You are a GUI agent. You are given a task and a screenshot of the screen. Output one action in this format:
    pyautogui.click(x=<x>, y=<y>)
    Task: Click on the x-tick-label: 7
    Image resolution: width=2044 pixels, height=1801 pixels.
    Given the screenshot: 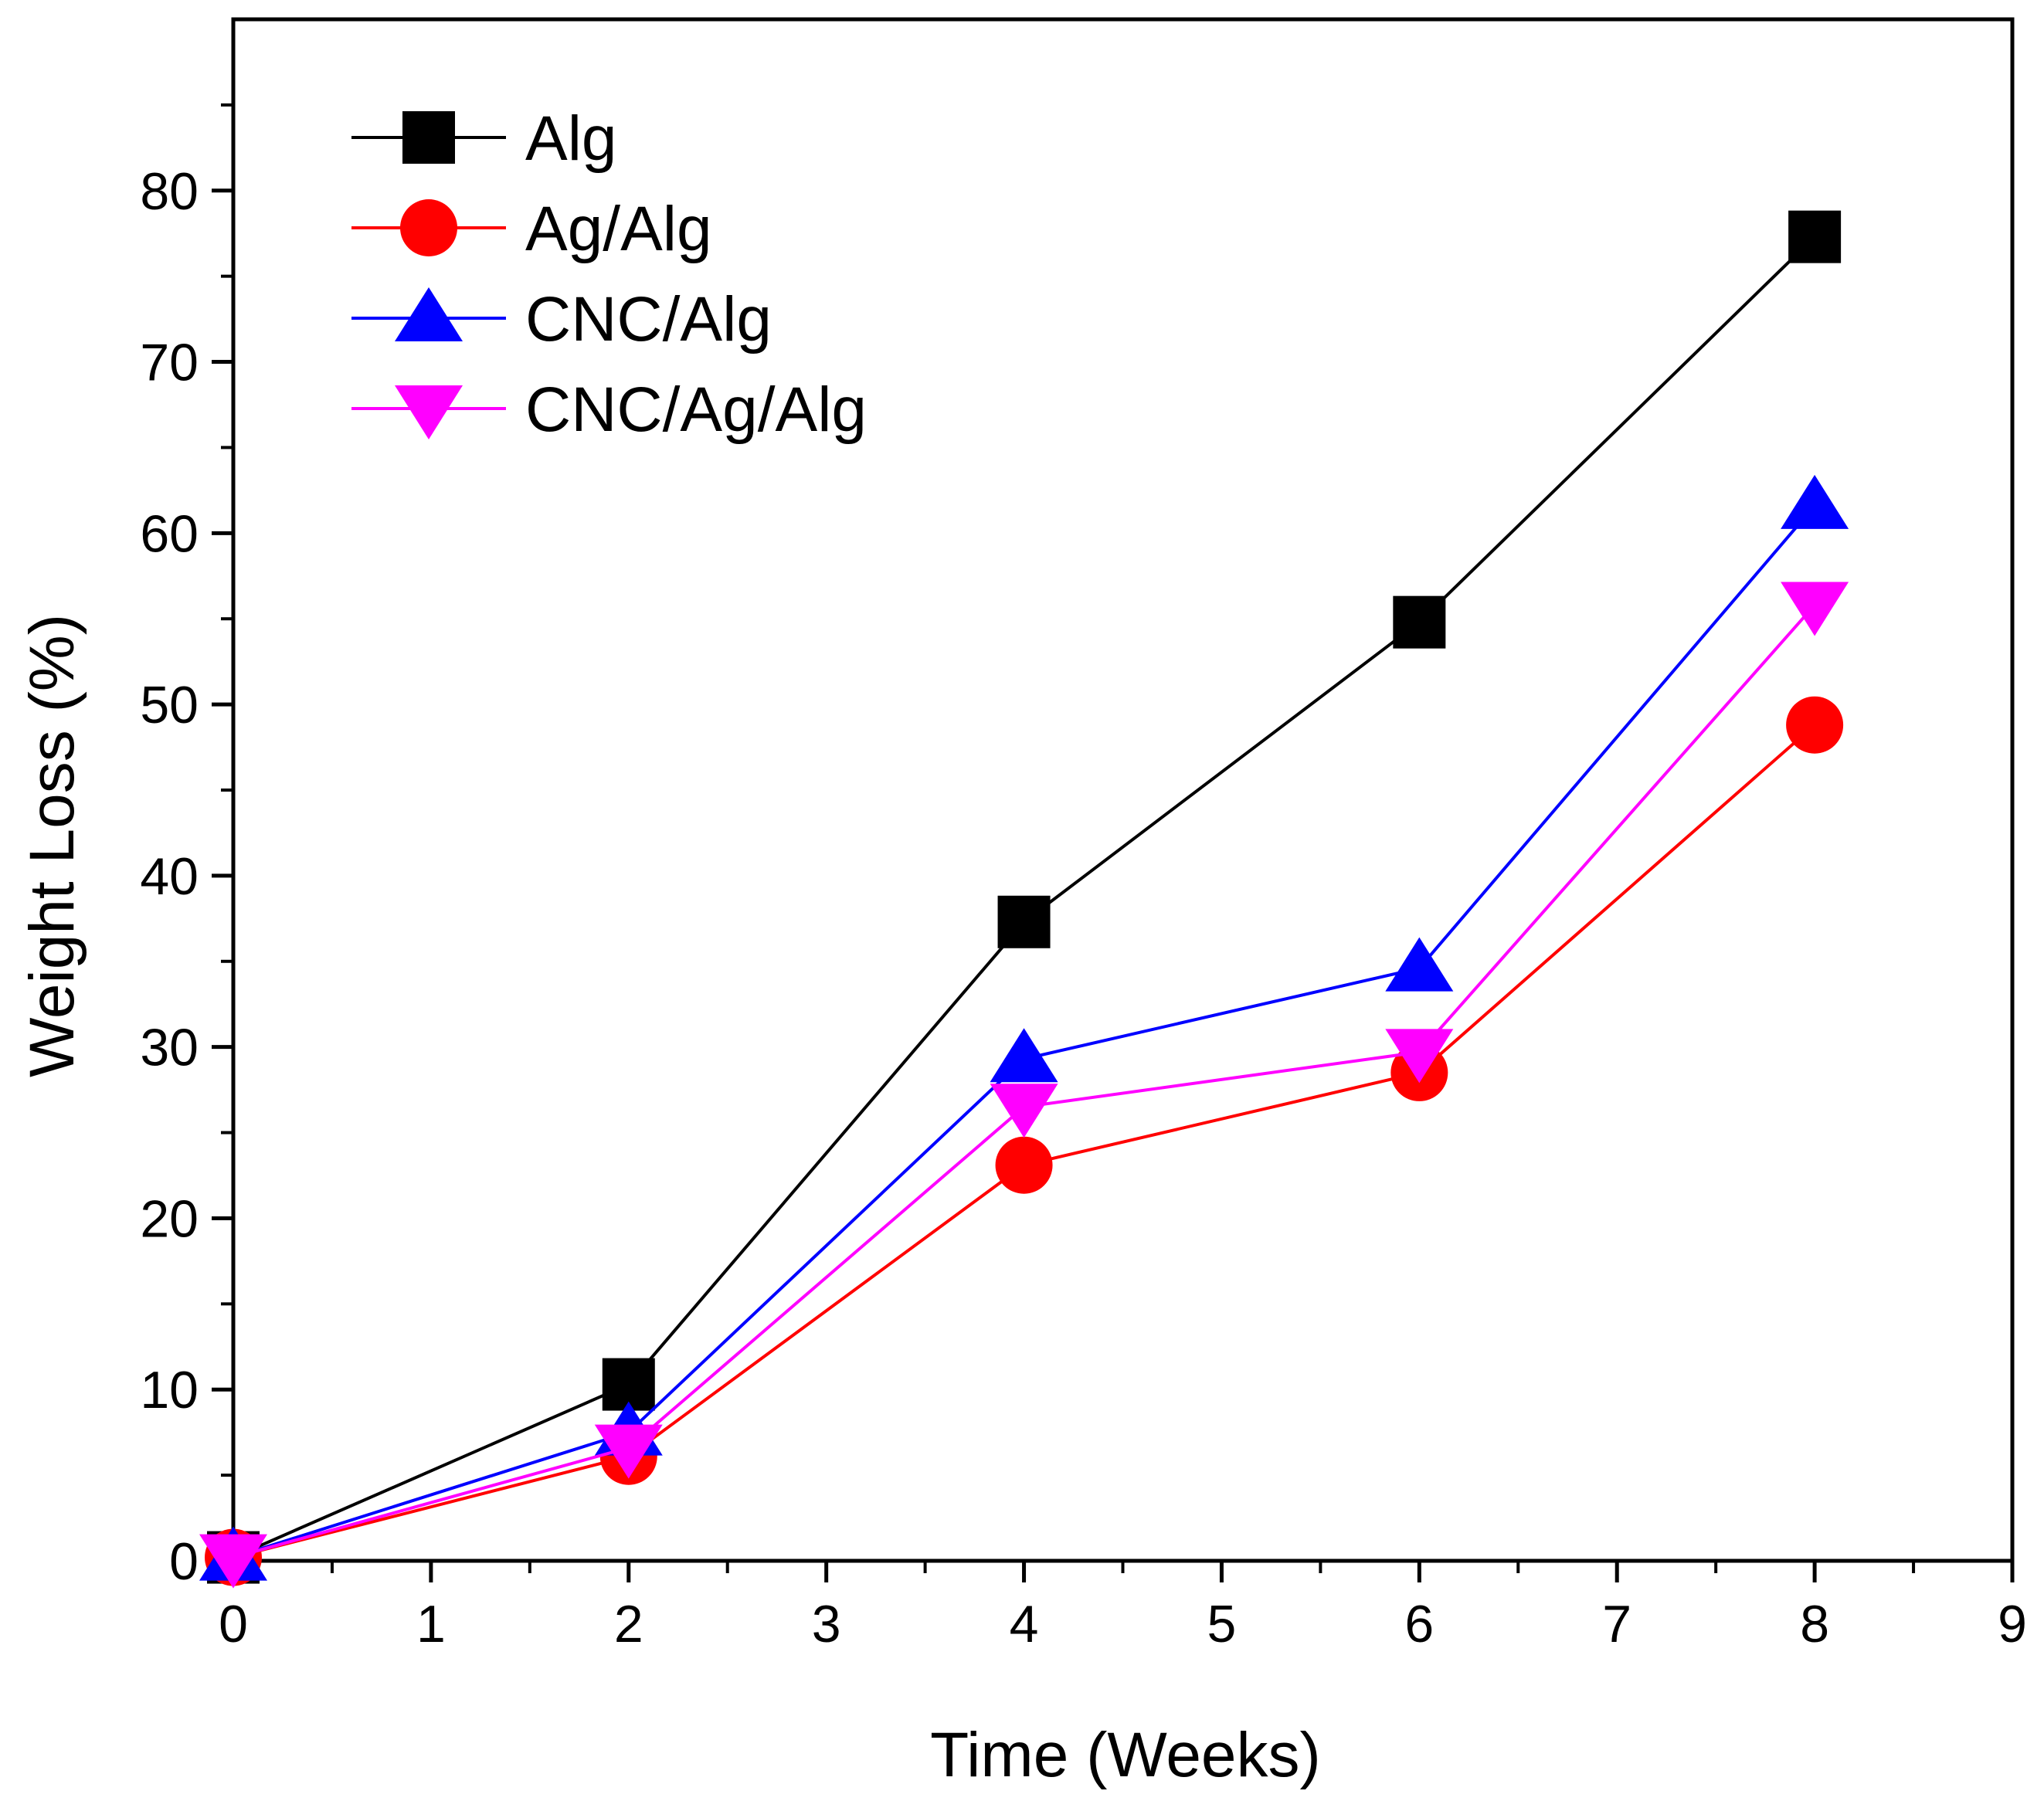 What is the action you would take?
    pyautogui.click(x=1616, y=1624)
    